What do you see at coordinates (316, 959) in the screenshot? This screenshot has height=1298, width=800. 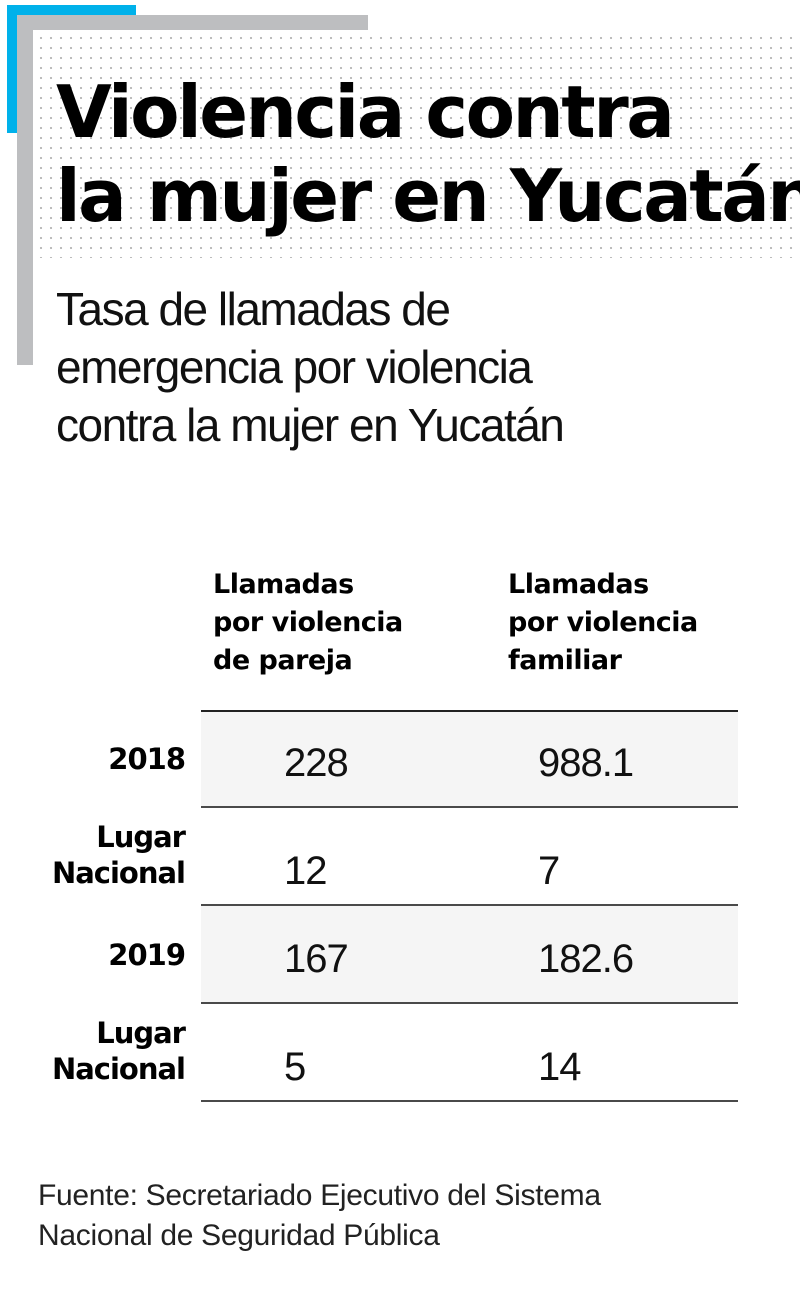 I see `cell-pareja: 167` at bounding box center [316, 959].